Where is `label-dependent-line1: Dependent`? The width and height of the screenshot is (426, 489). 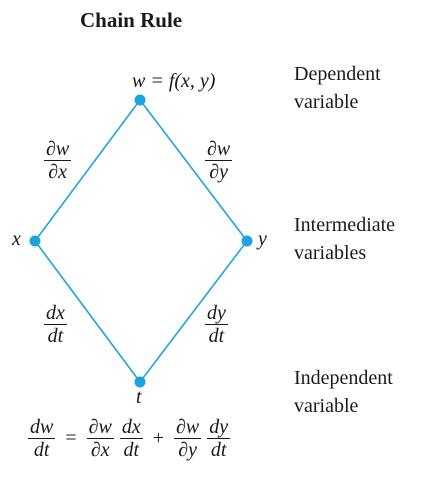
label-dependent-line1: Dependent is located at coordinates (337, 74).